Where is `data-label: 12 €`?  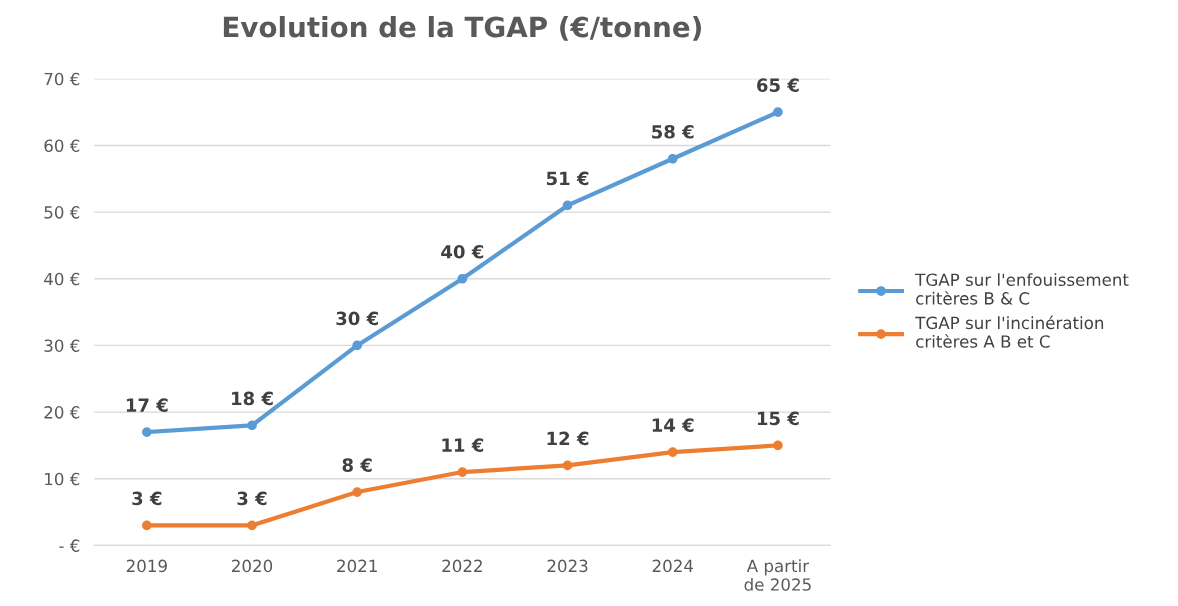 data-label: 12 € is located at coordinates (568, 438).